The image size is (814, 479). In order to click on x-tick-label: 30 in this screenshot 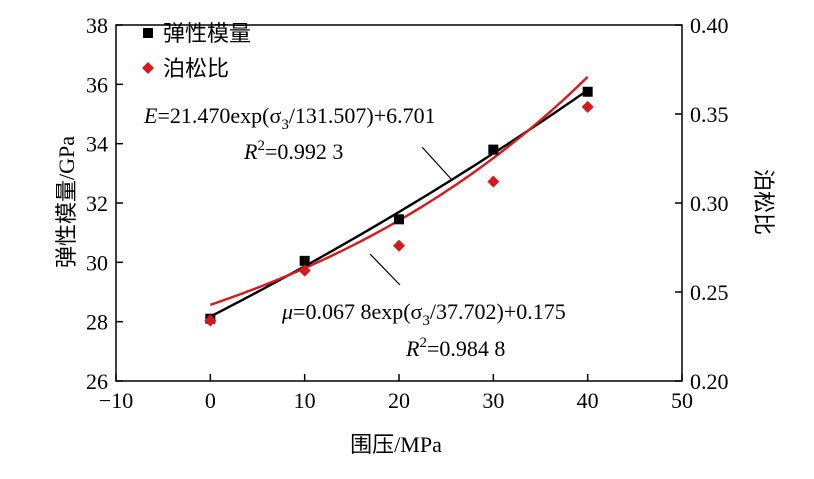, I will do `click(493, 400)`.